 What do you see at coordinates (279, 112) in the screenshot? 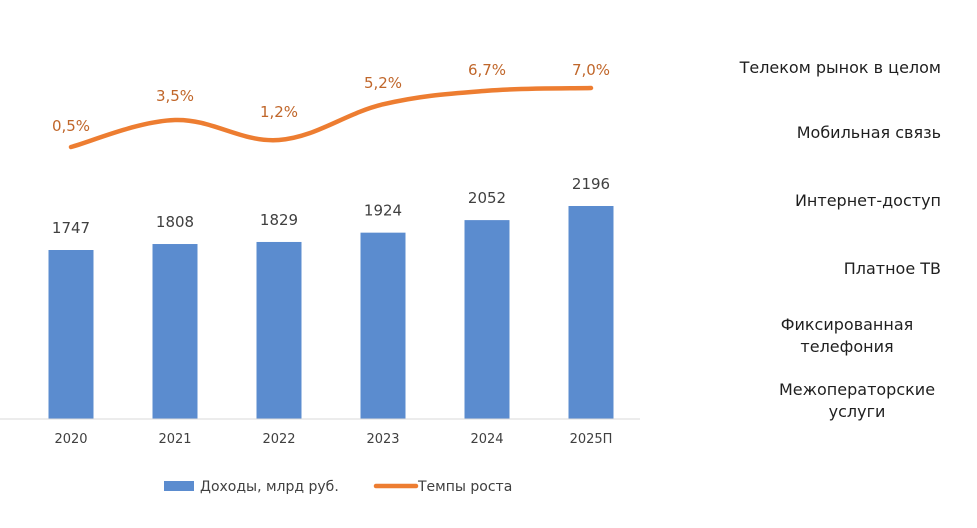
I see `rate-value-label: 1,2%` at bounding box center [279, 112].